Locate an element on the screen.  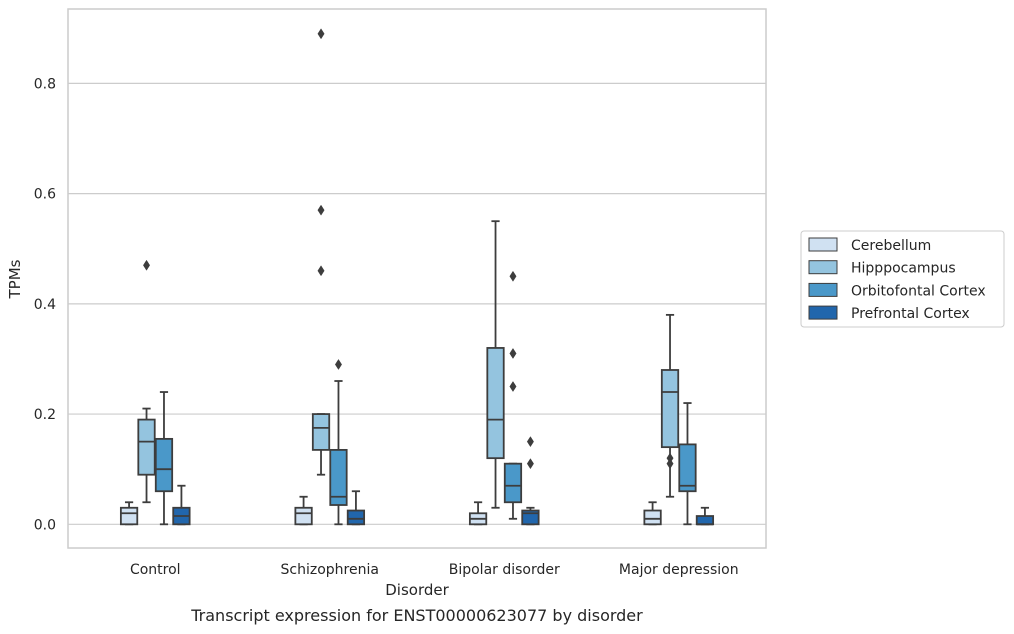
y-tick-label: 0.0 is located at coordinates (45, 525).